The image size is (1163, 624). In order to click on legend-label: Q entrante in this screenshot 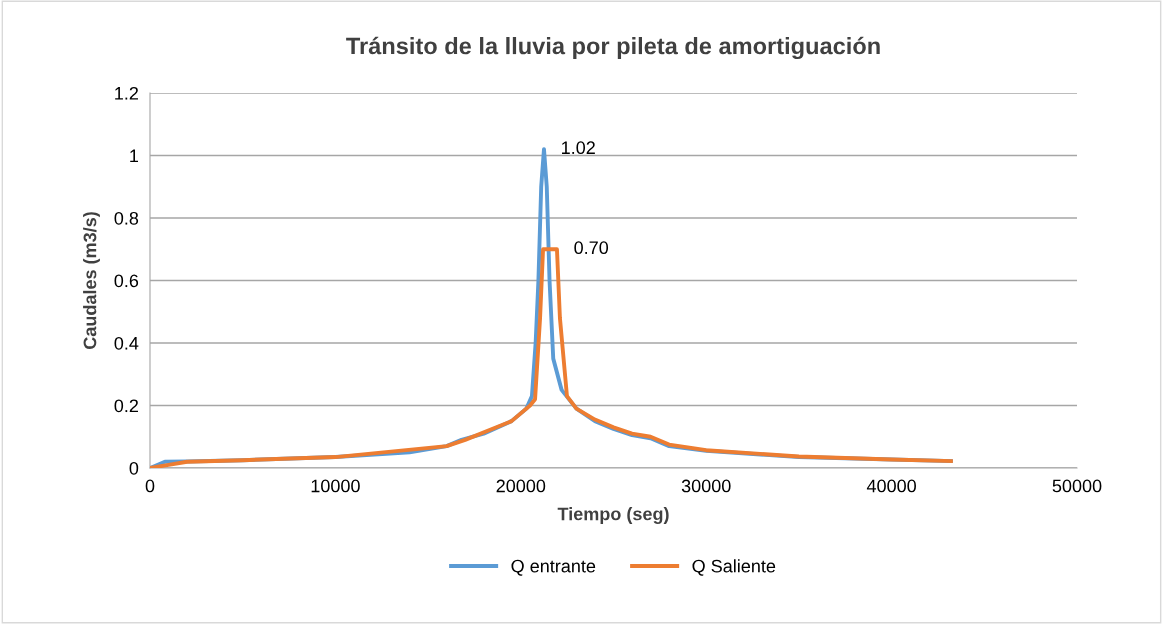, I will do `click(553, 567)`.